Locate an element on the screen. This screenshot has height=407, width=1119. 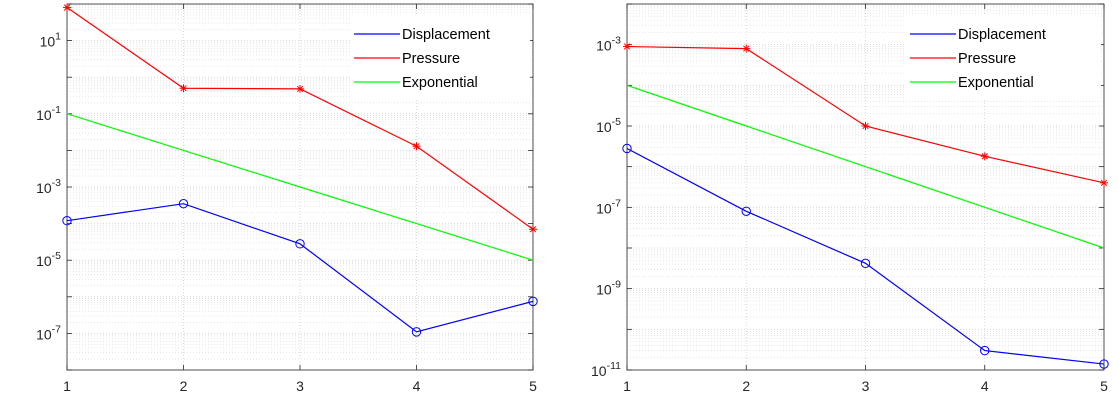
chart-2-legend-box is located at coordinates (1003, 57).